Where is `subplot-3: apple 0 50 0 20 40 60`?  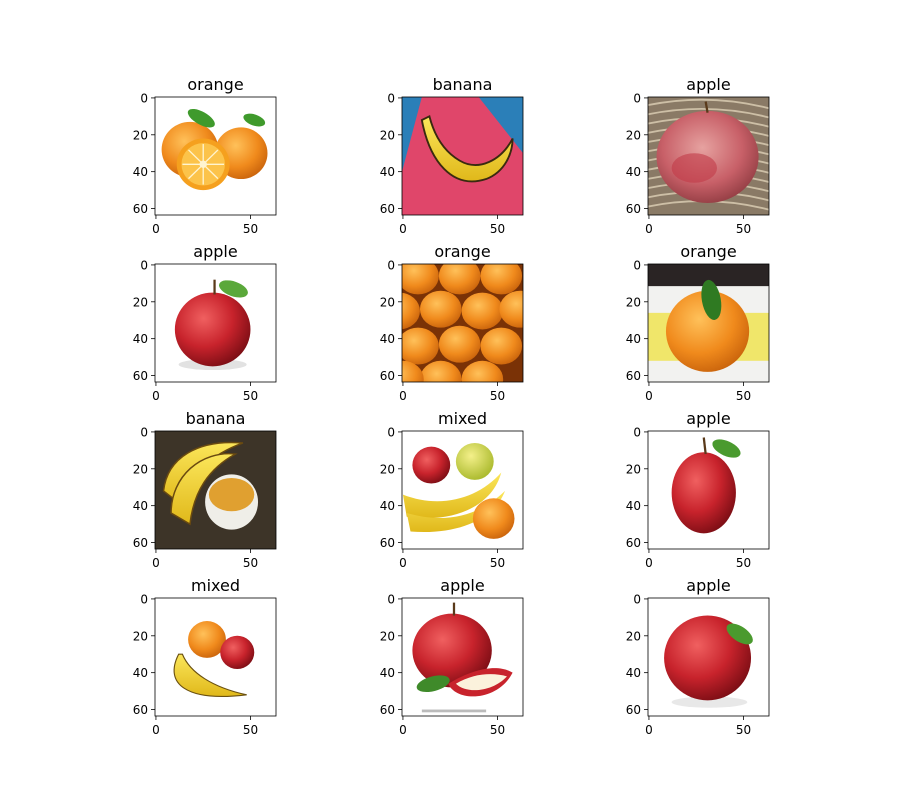
subplot-3: apple 0 50 0 20 40 60 is located at coordinates (698, 155).